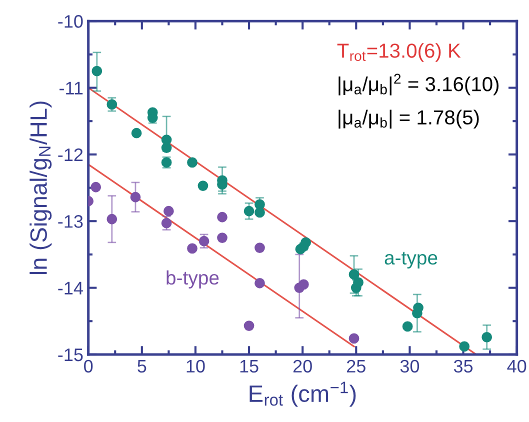 Image resolution: width=529 pixels, height=422 pixels. I want to click on y-tick-label: -12, so click(70, 154).